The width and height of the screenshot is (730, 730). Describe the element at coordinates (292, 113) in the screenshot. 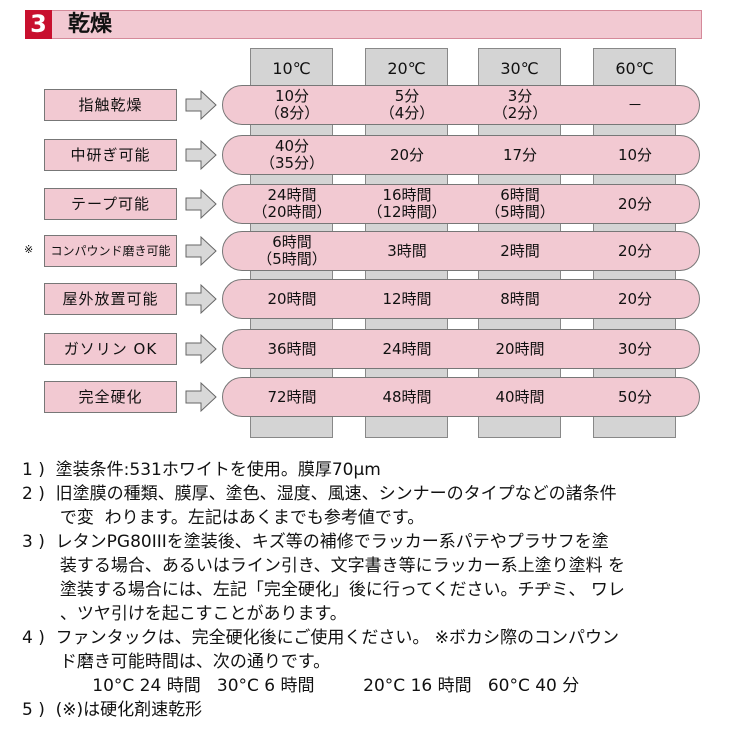

I see `value-line: （8分）` at that location.